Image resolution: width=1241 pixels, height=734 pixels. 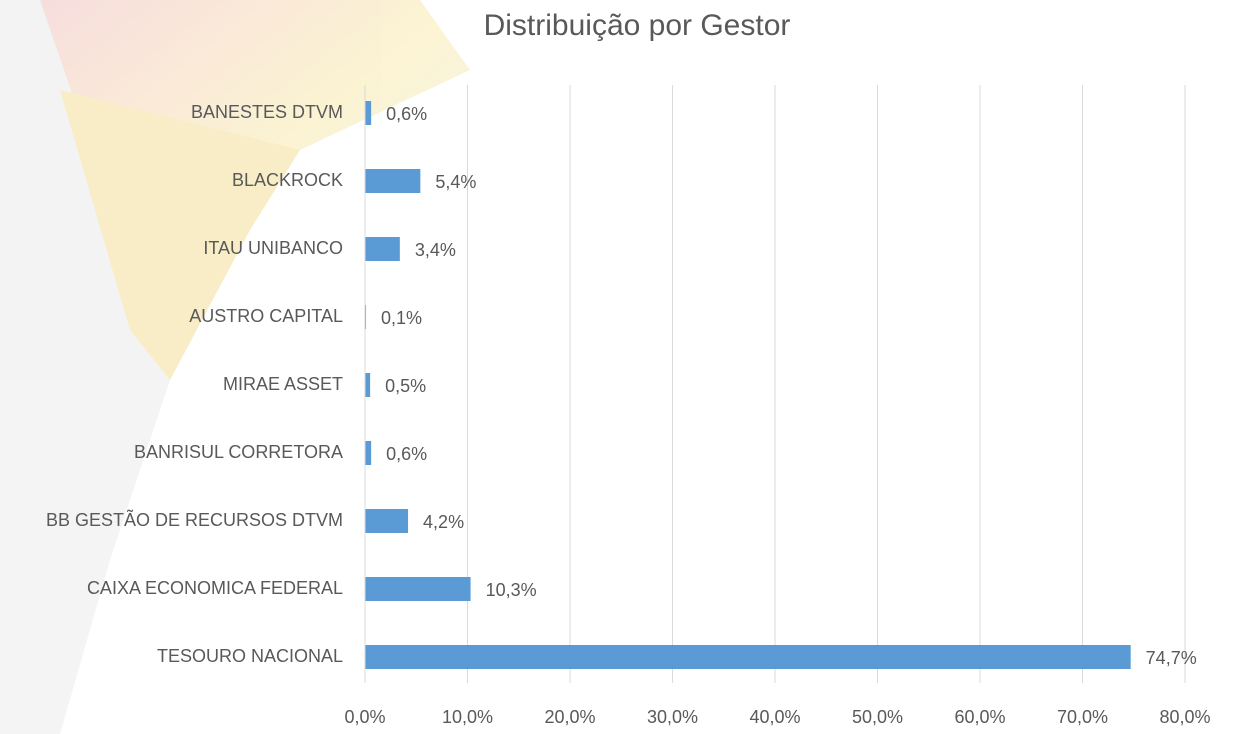 I want to click on x-tick-label: 60,0%, so click(x=979, y=717).